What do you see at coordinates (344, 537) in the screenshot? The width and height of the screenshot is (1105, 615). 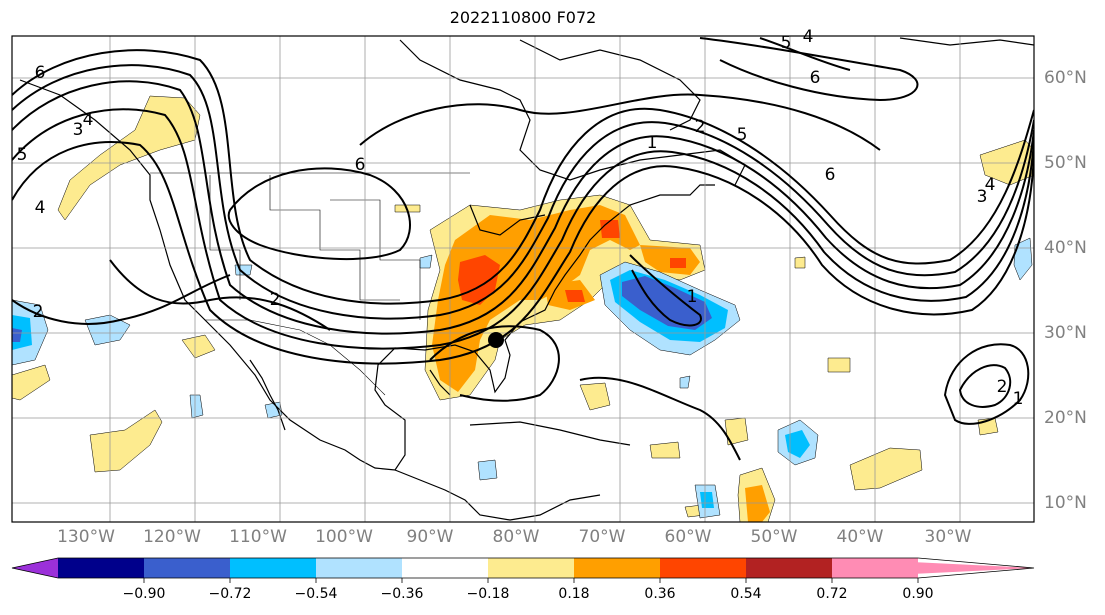 I see `lon-label: 100°W` at bounding box center [344, 537].